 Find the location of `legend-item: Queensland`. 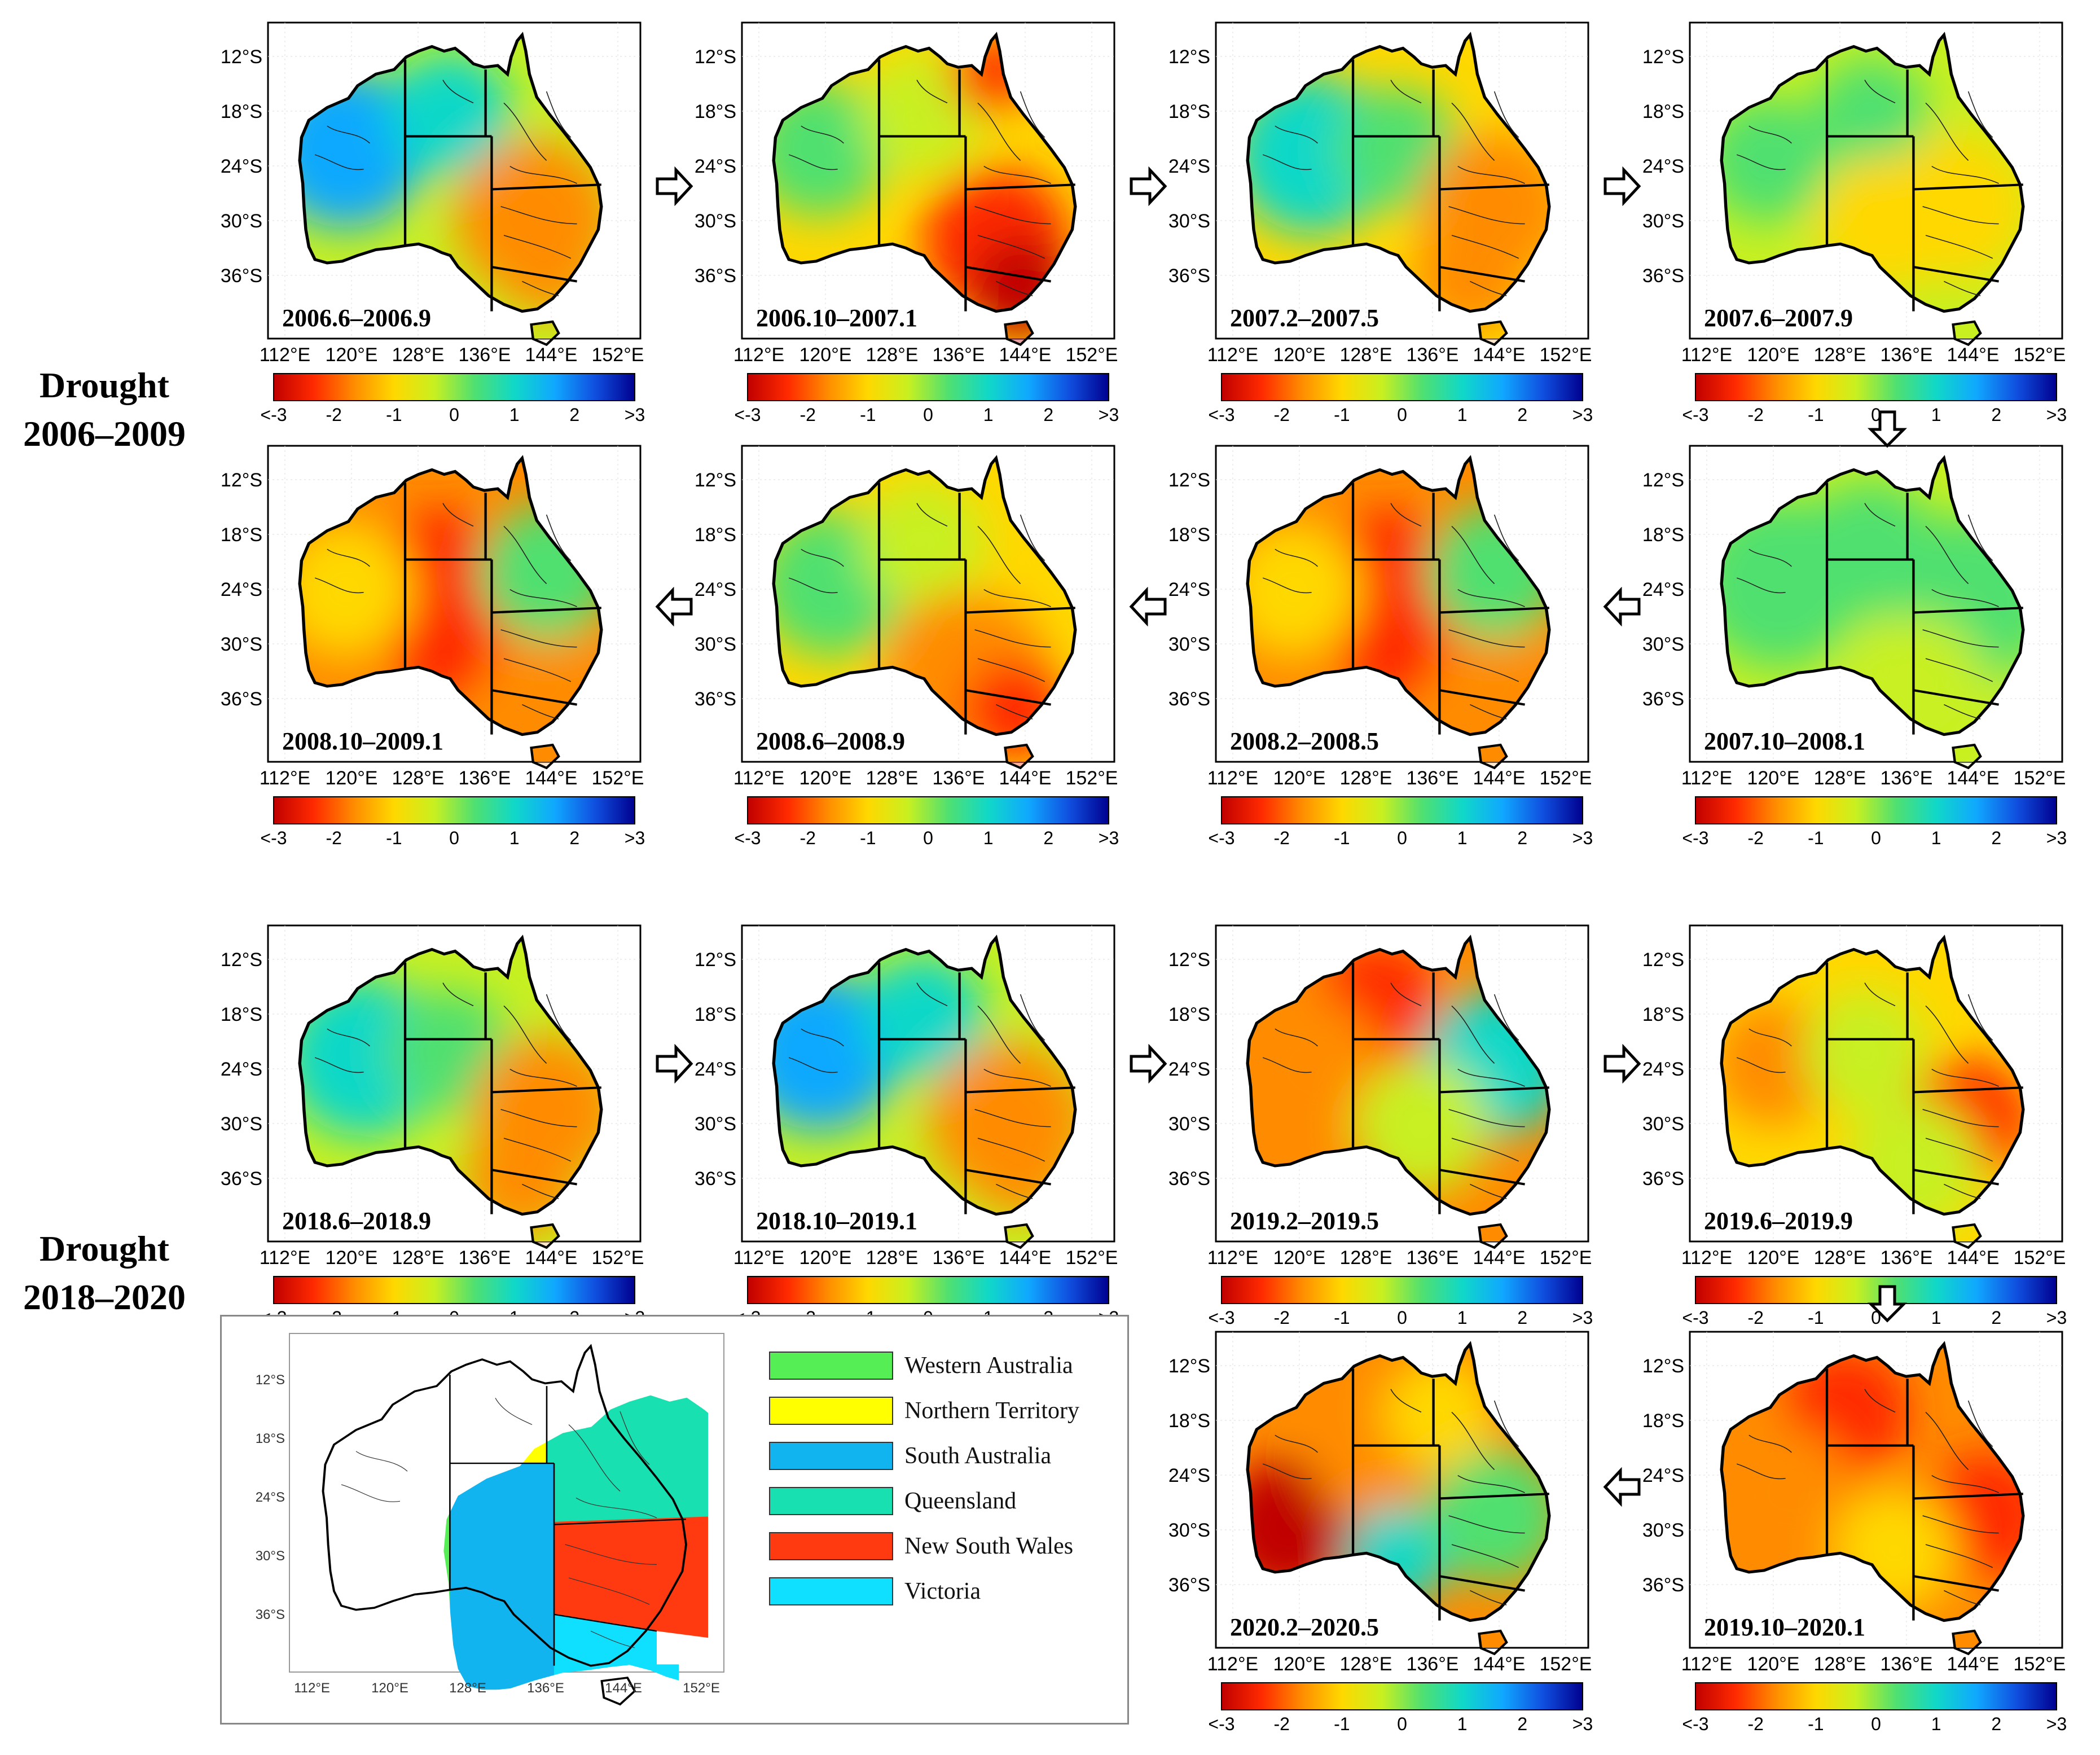

legend-item: Queensland is located at coordinates (892, 1501).